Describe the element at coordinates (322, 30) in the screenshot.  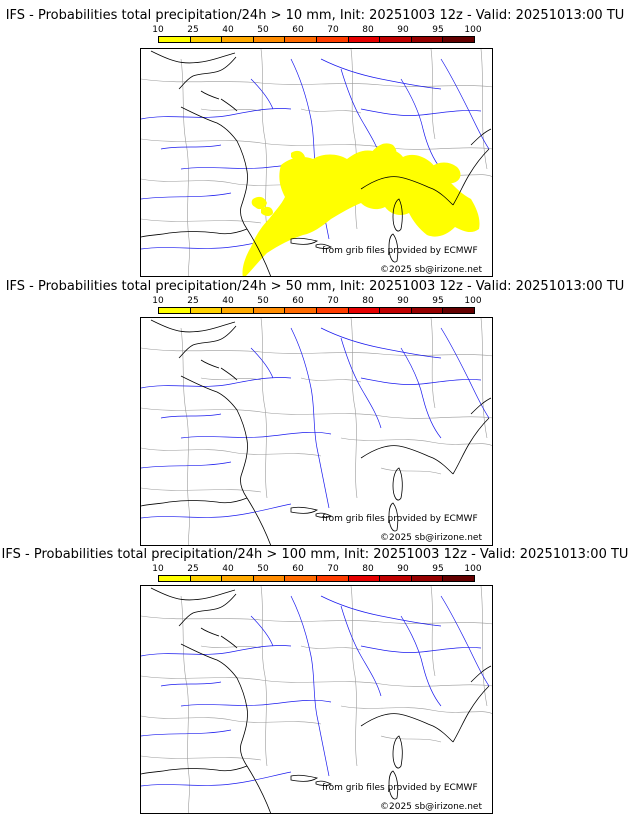
I see `colorbar-labels: 10 25 40 50 60 70 80 90 95 100` at that location.